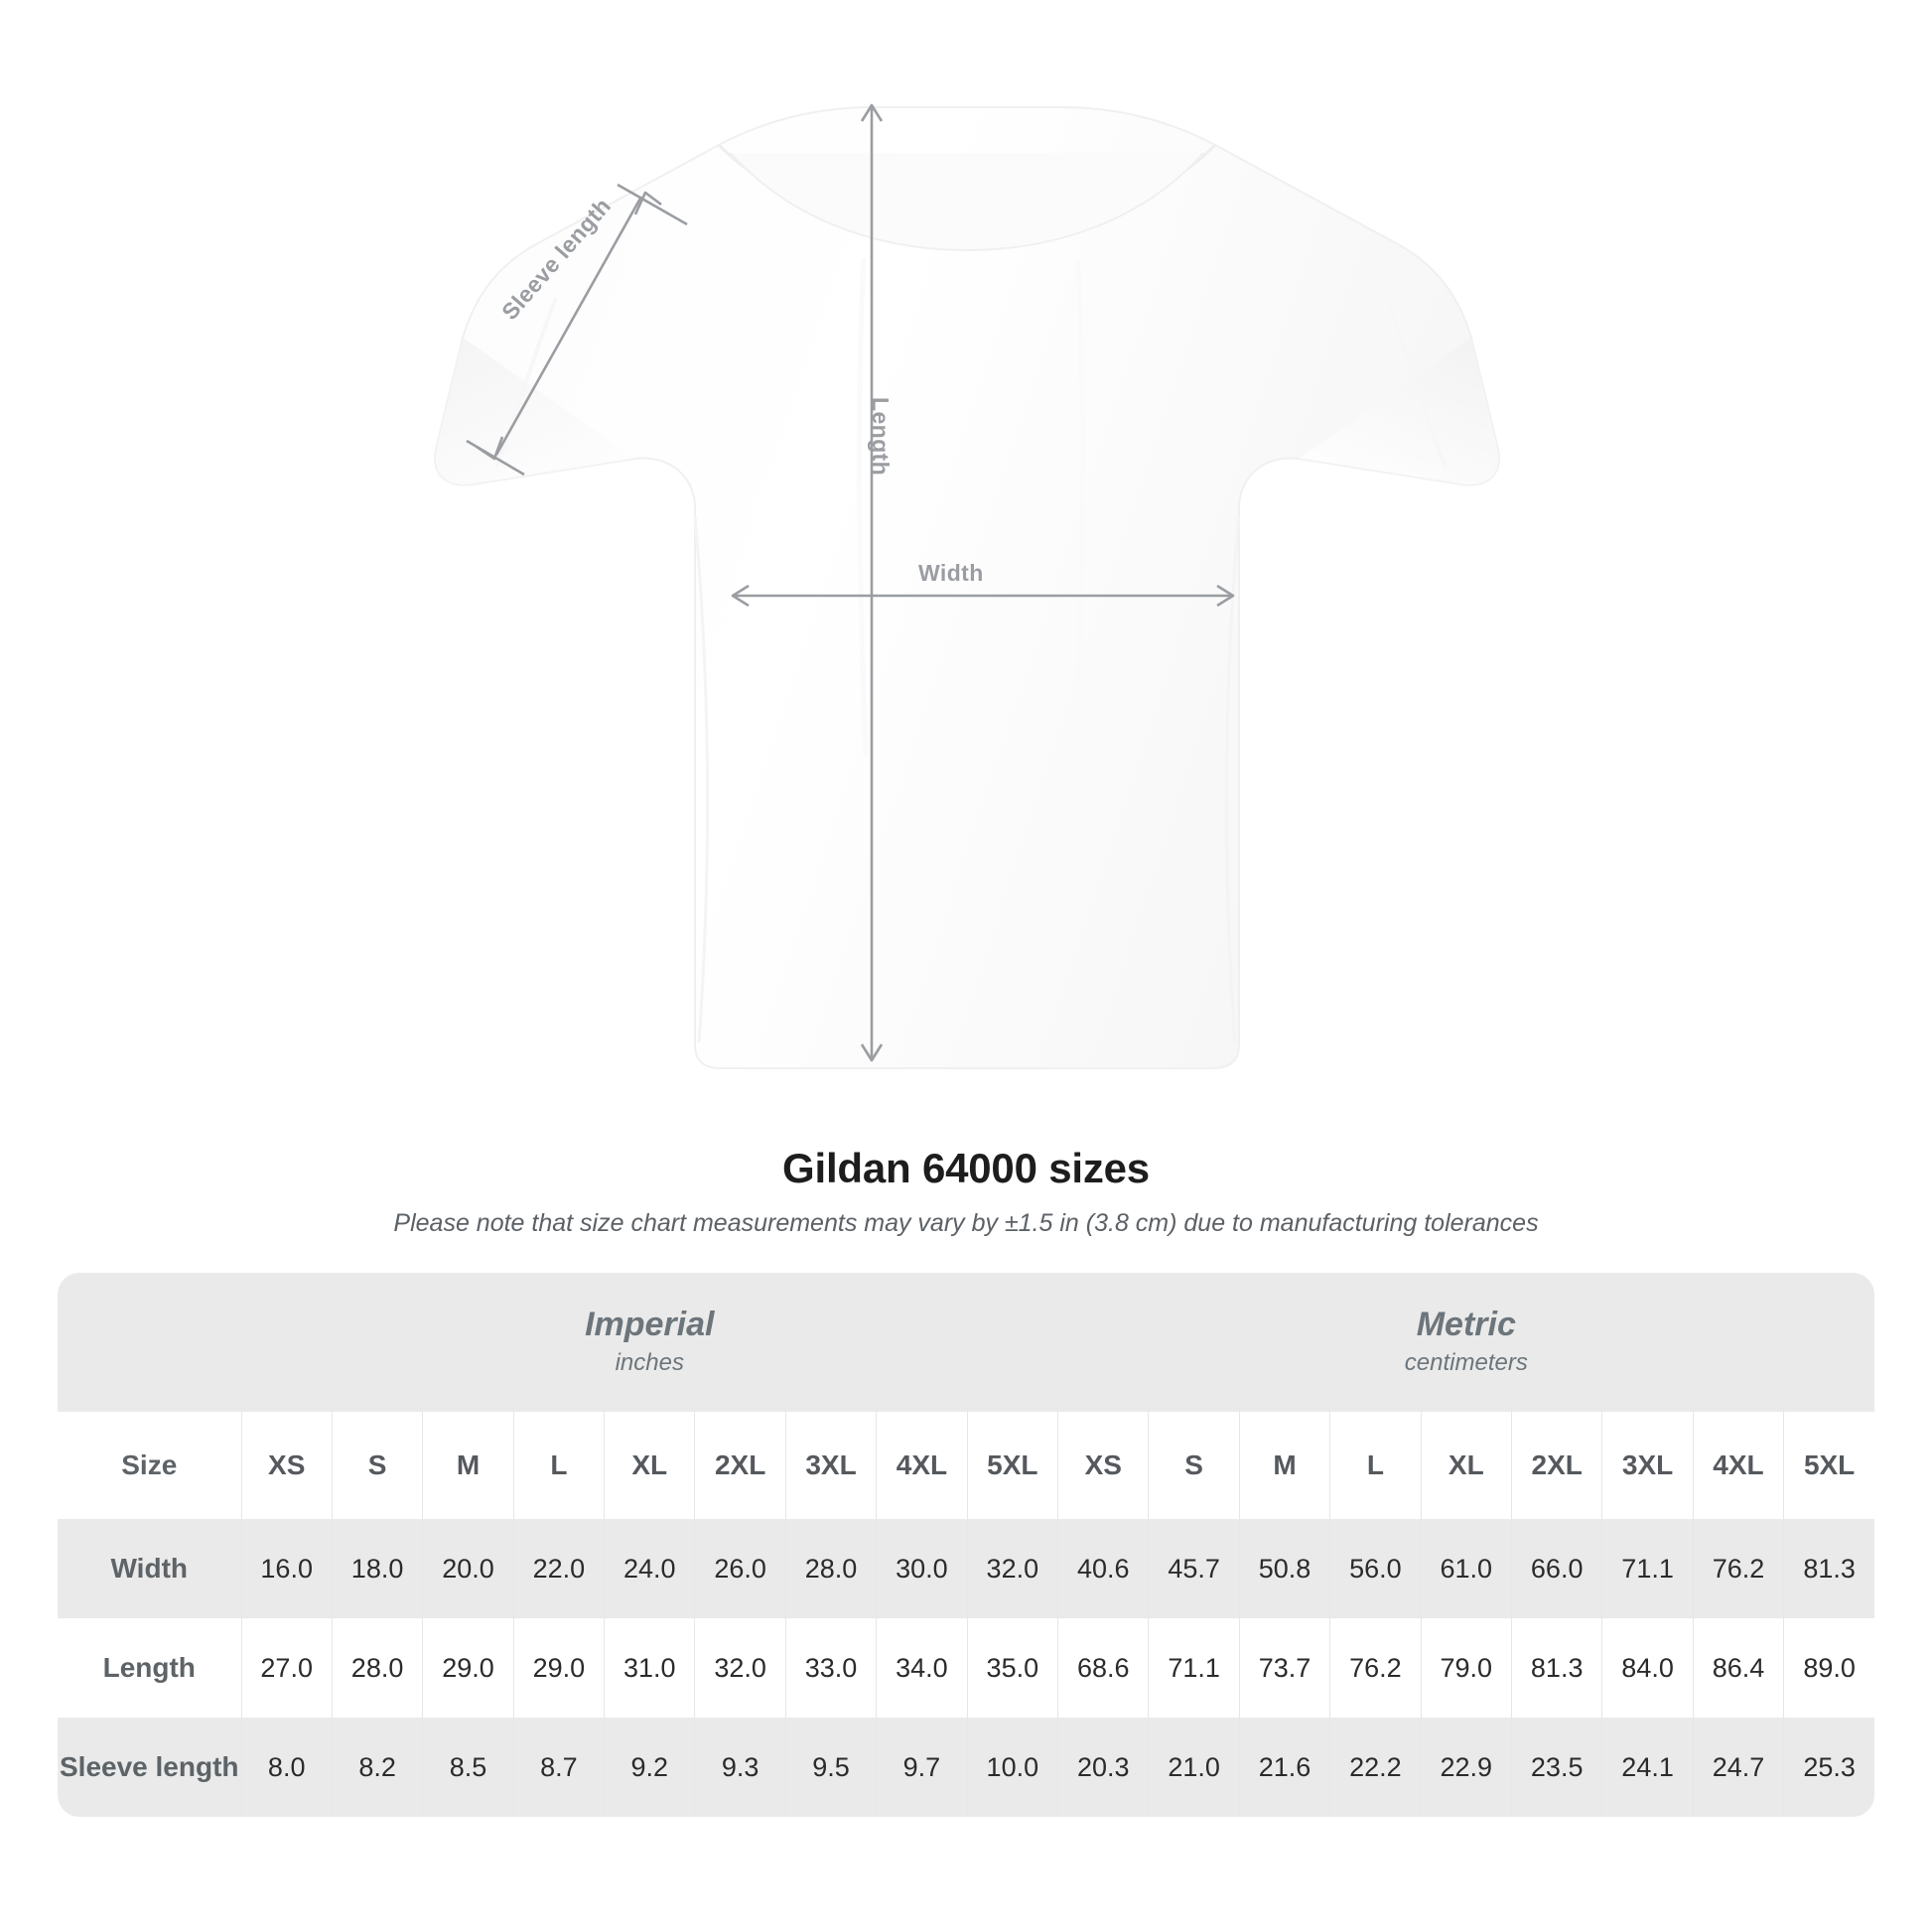  Describe the element at coordinates (740, 1568) in the screenshot. I see `cell-width: 26.0` at that location.